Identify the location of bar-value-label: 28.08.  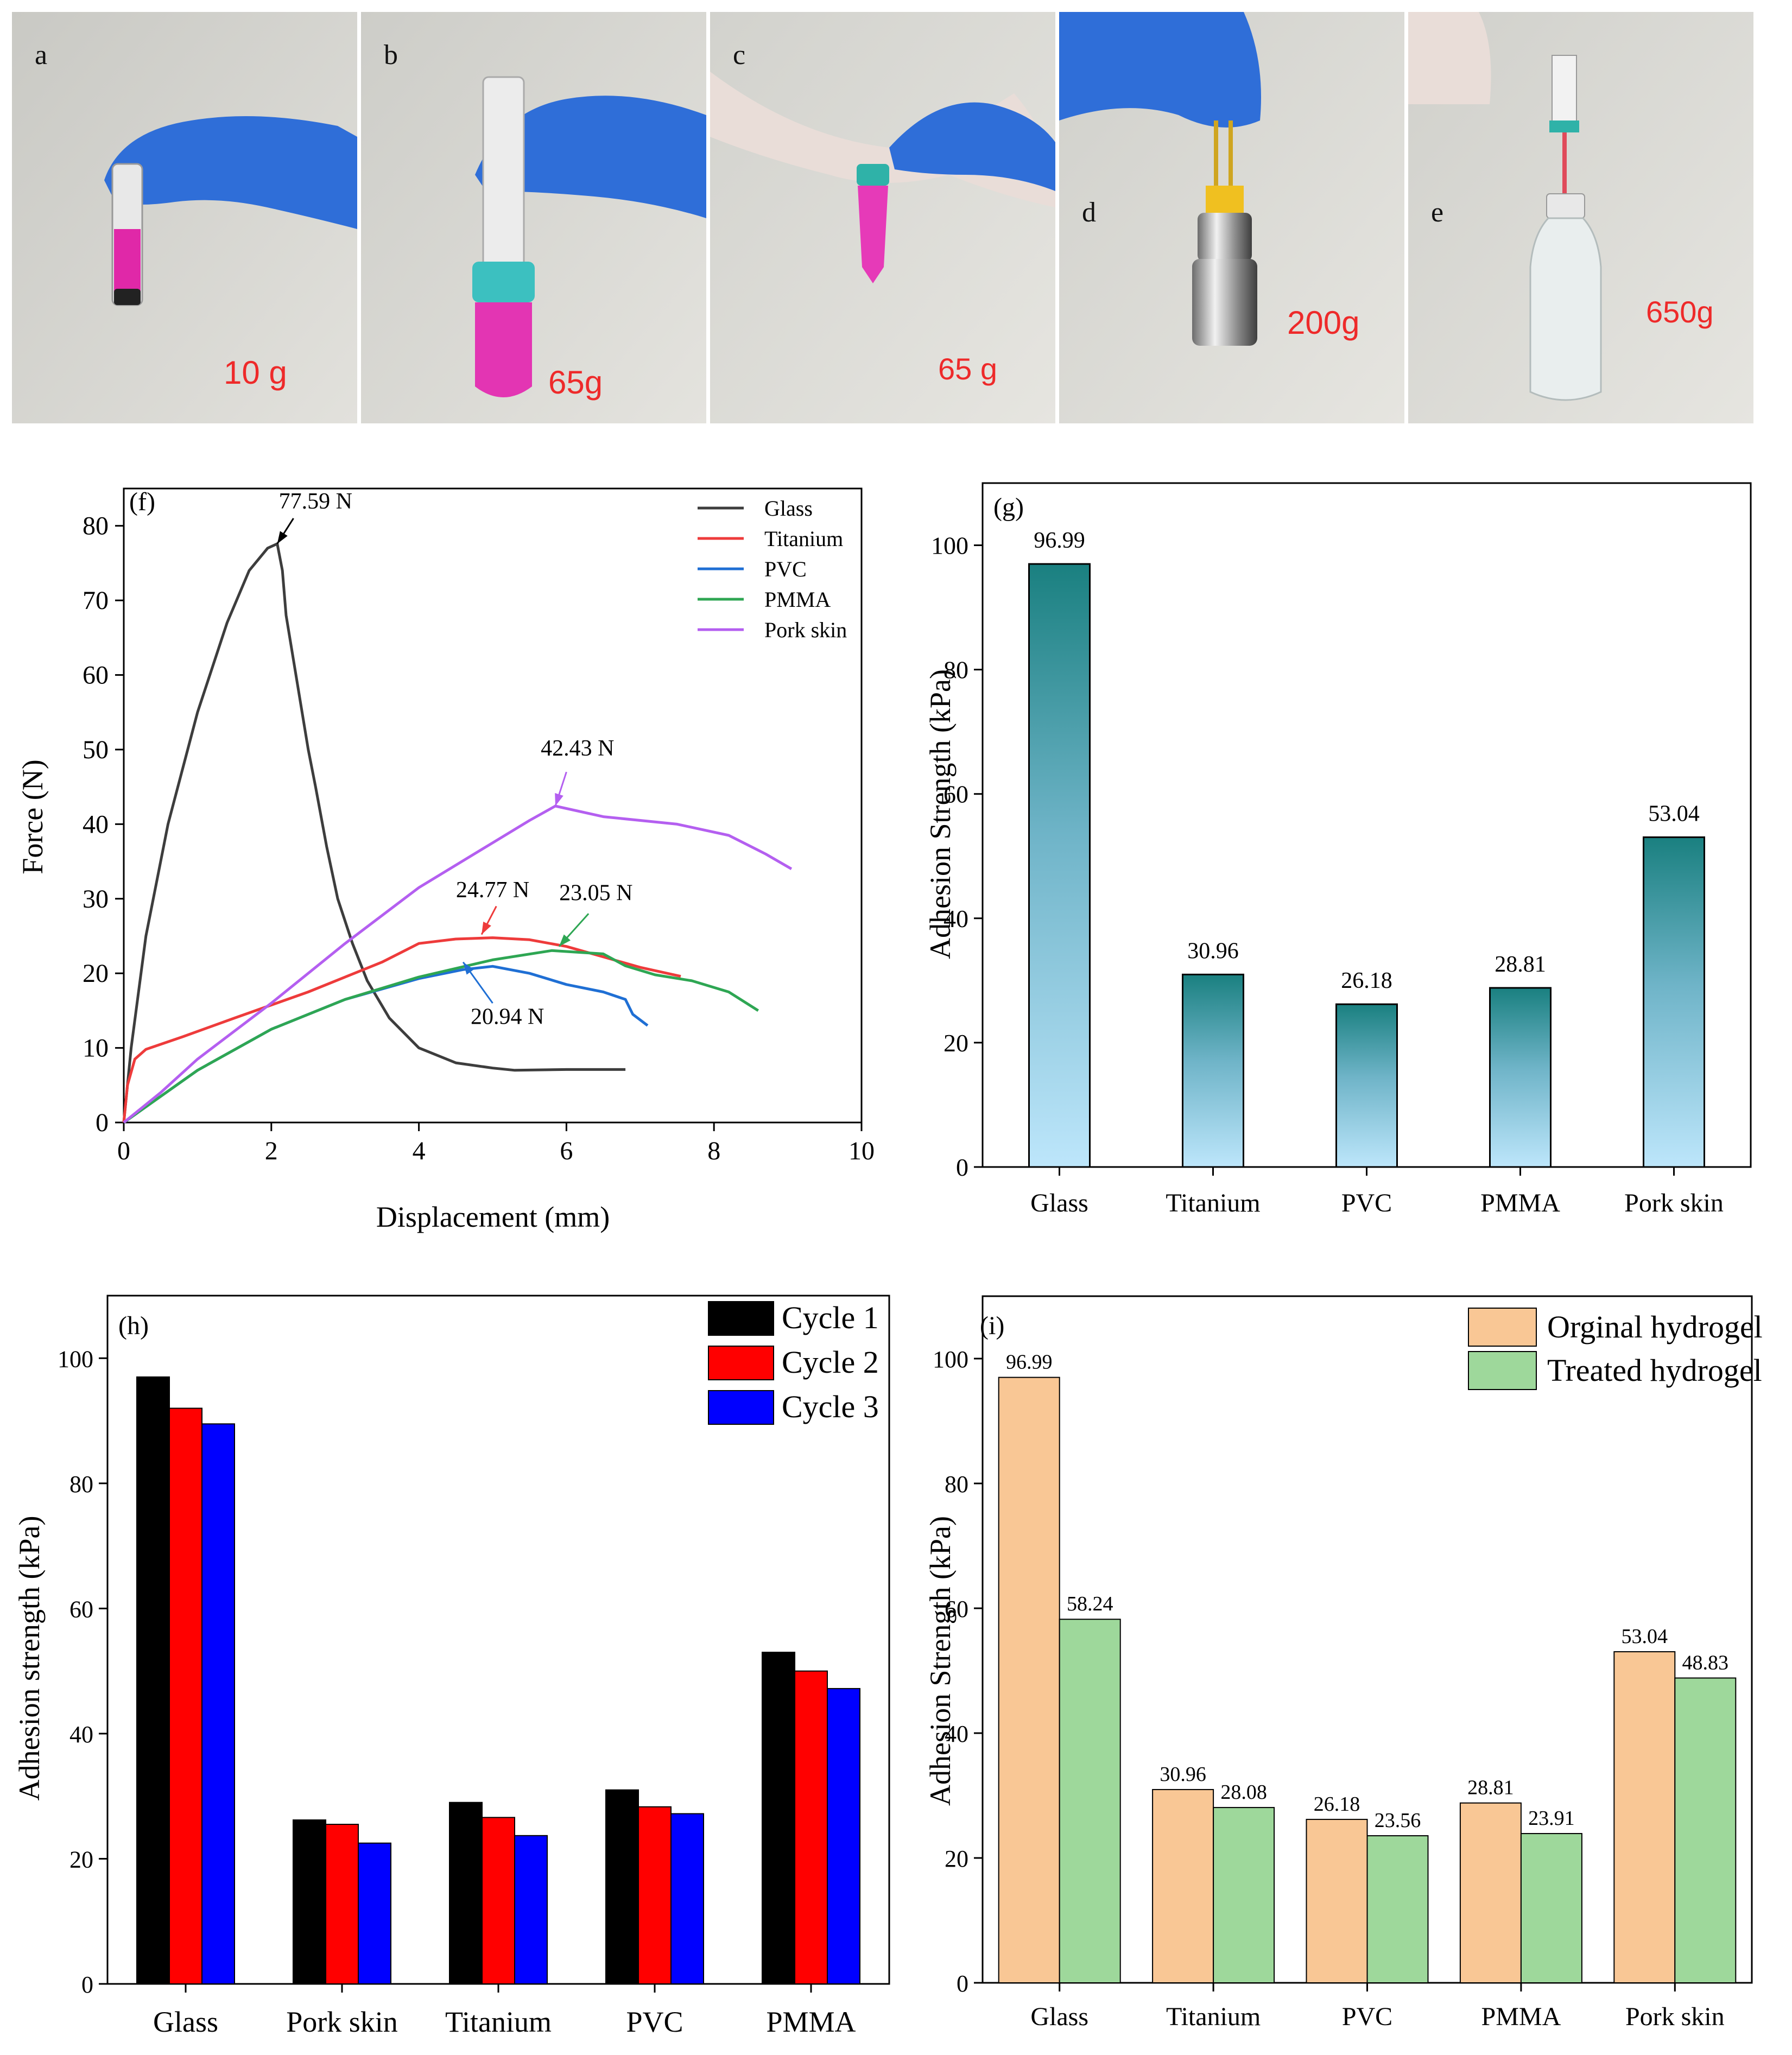
(1243, 1793).